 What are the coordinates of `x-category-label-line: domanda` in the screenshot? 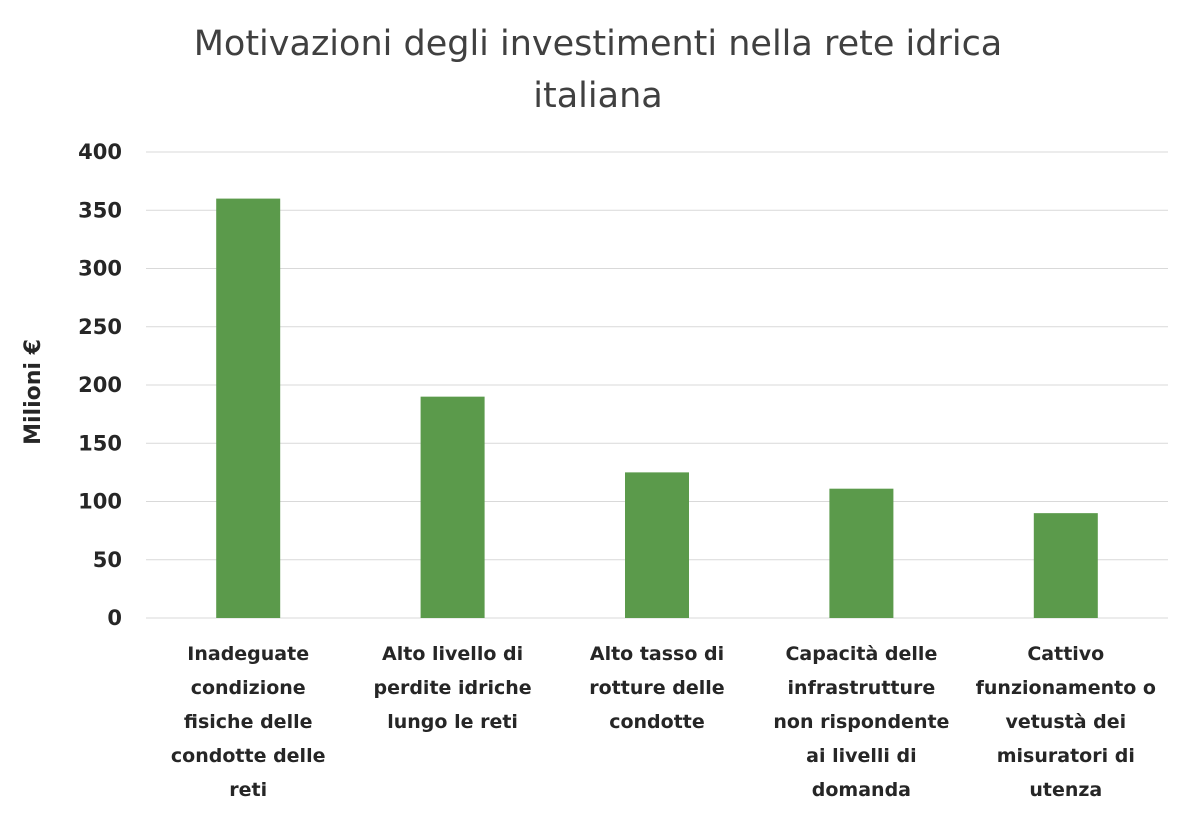 It's located at (861, 790).